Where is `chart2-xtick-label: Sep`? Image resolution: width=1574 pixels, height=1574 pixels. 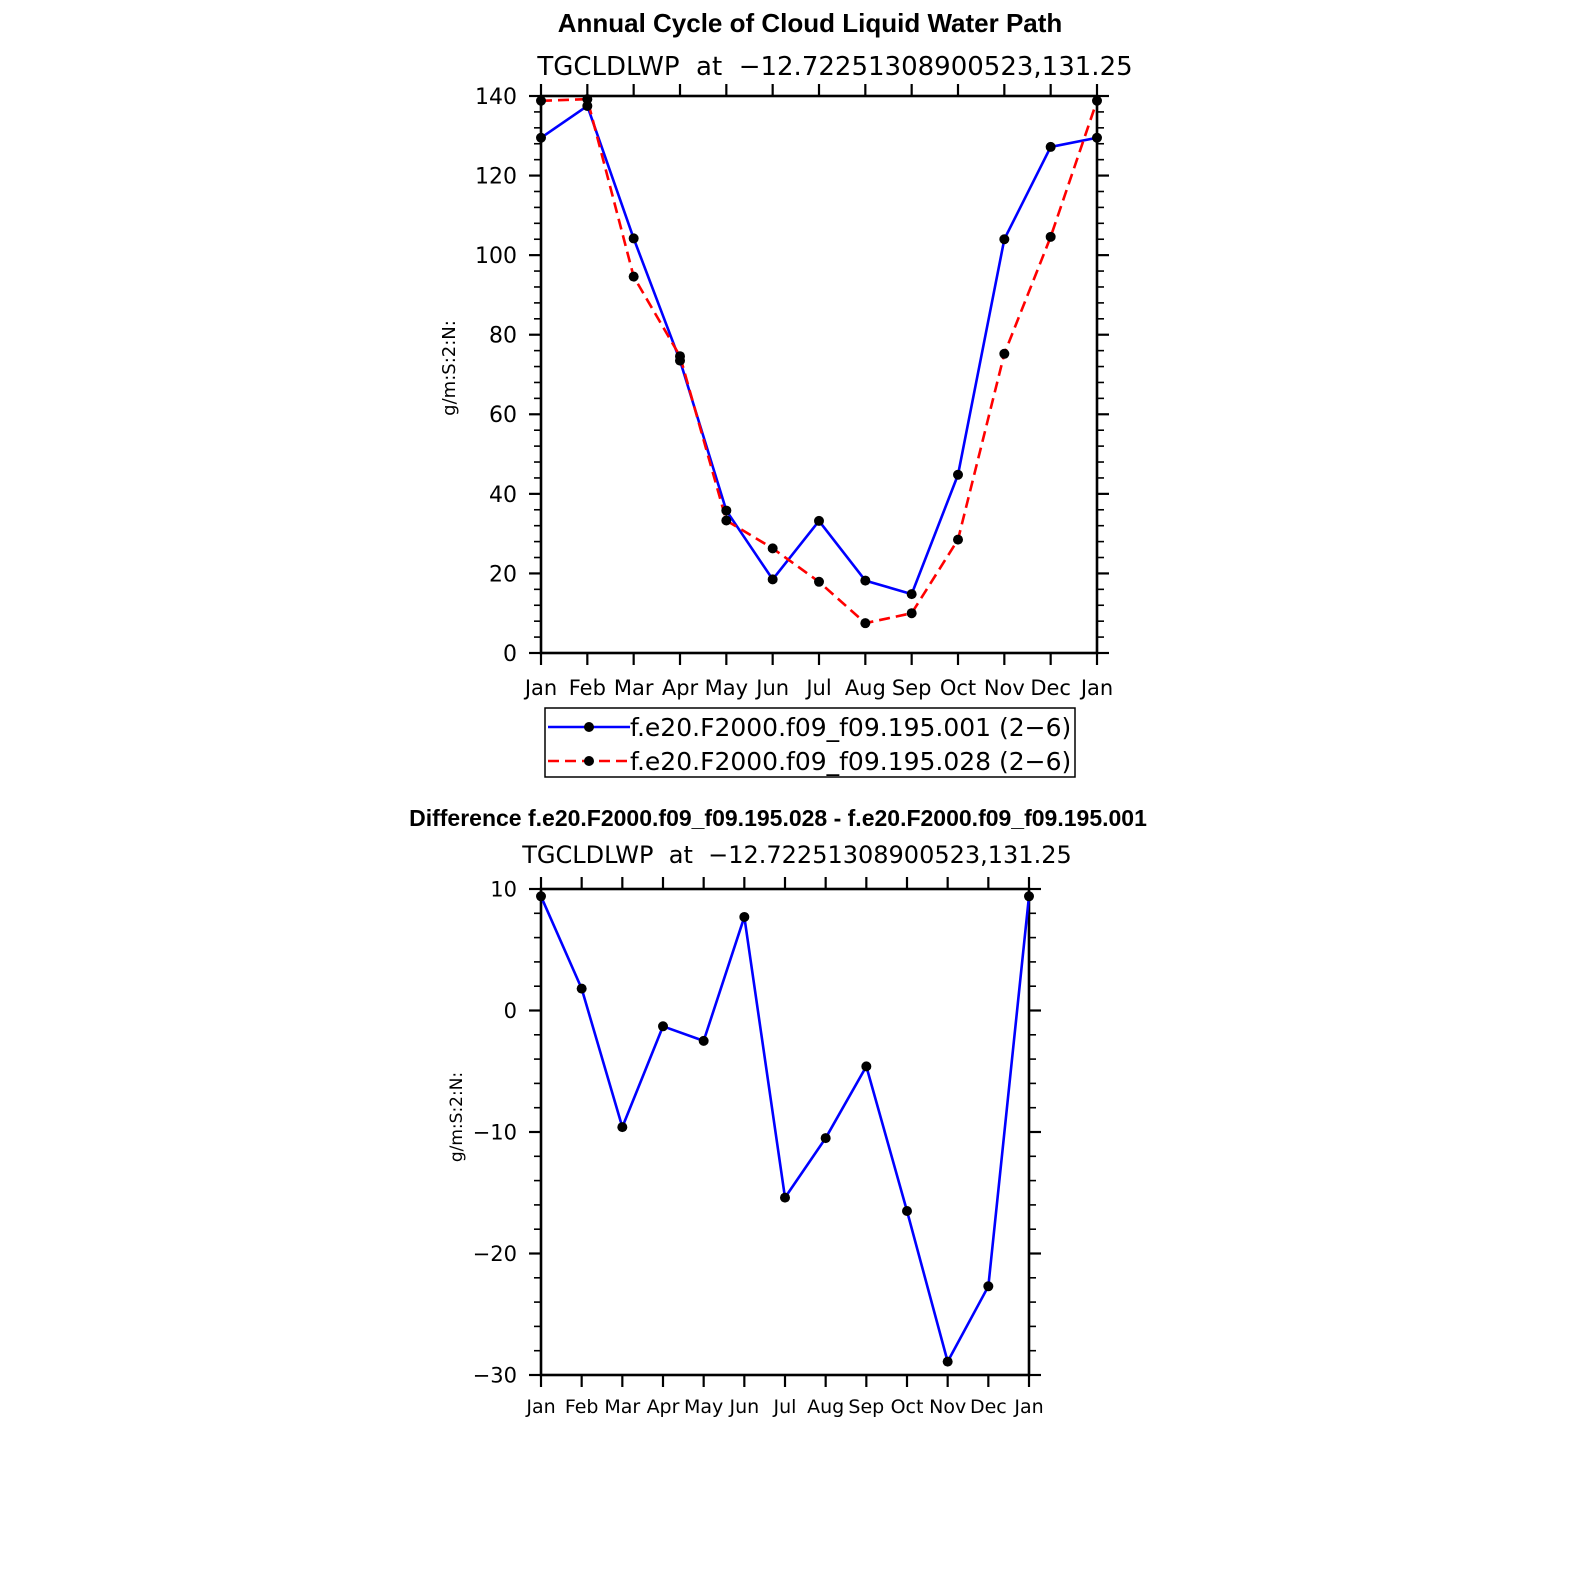 chart2-xtick-label: Sep is located at coordinates (866, 1407).